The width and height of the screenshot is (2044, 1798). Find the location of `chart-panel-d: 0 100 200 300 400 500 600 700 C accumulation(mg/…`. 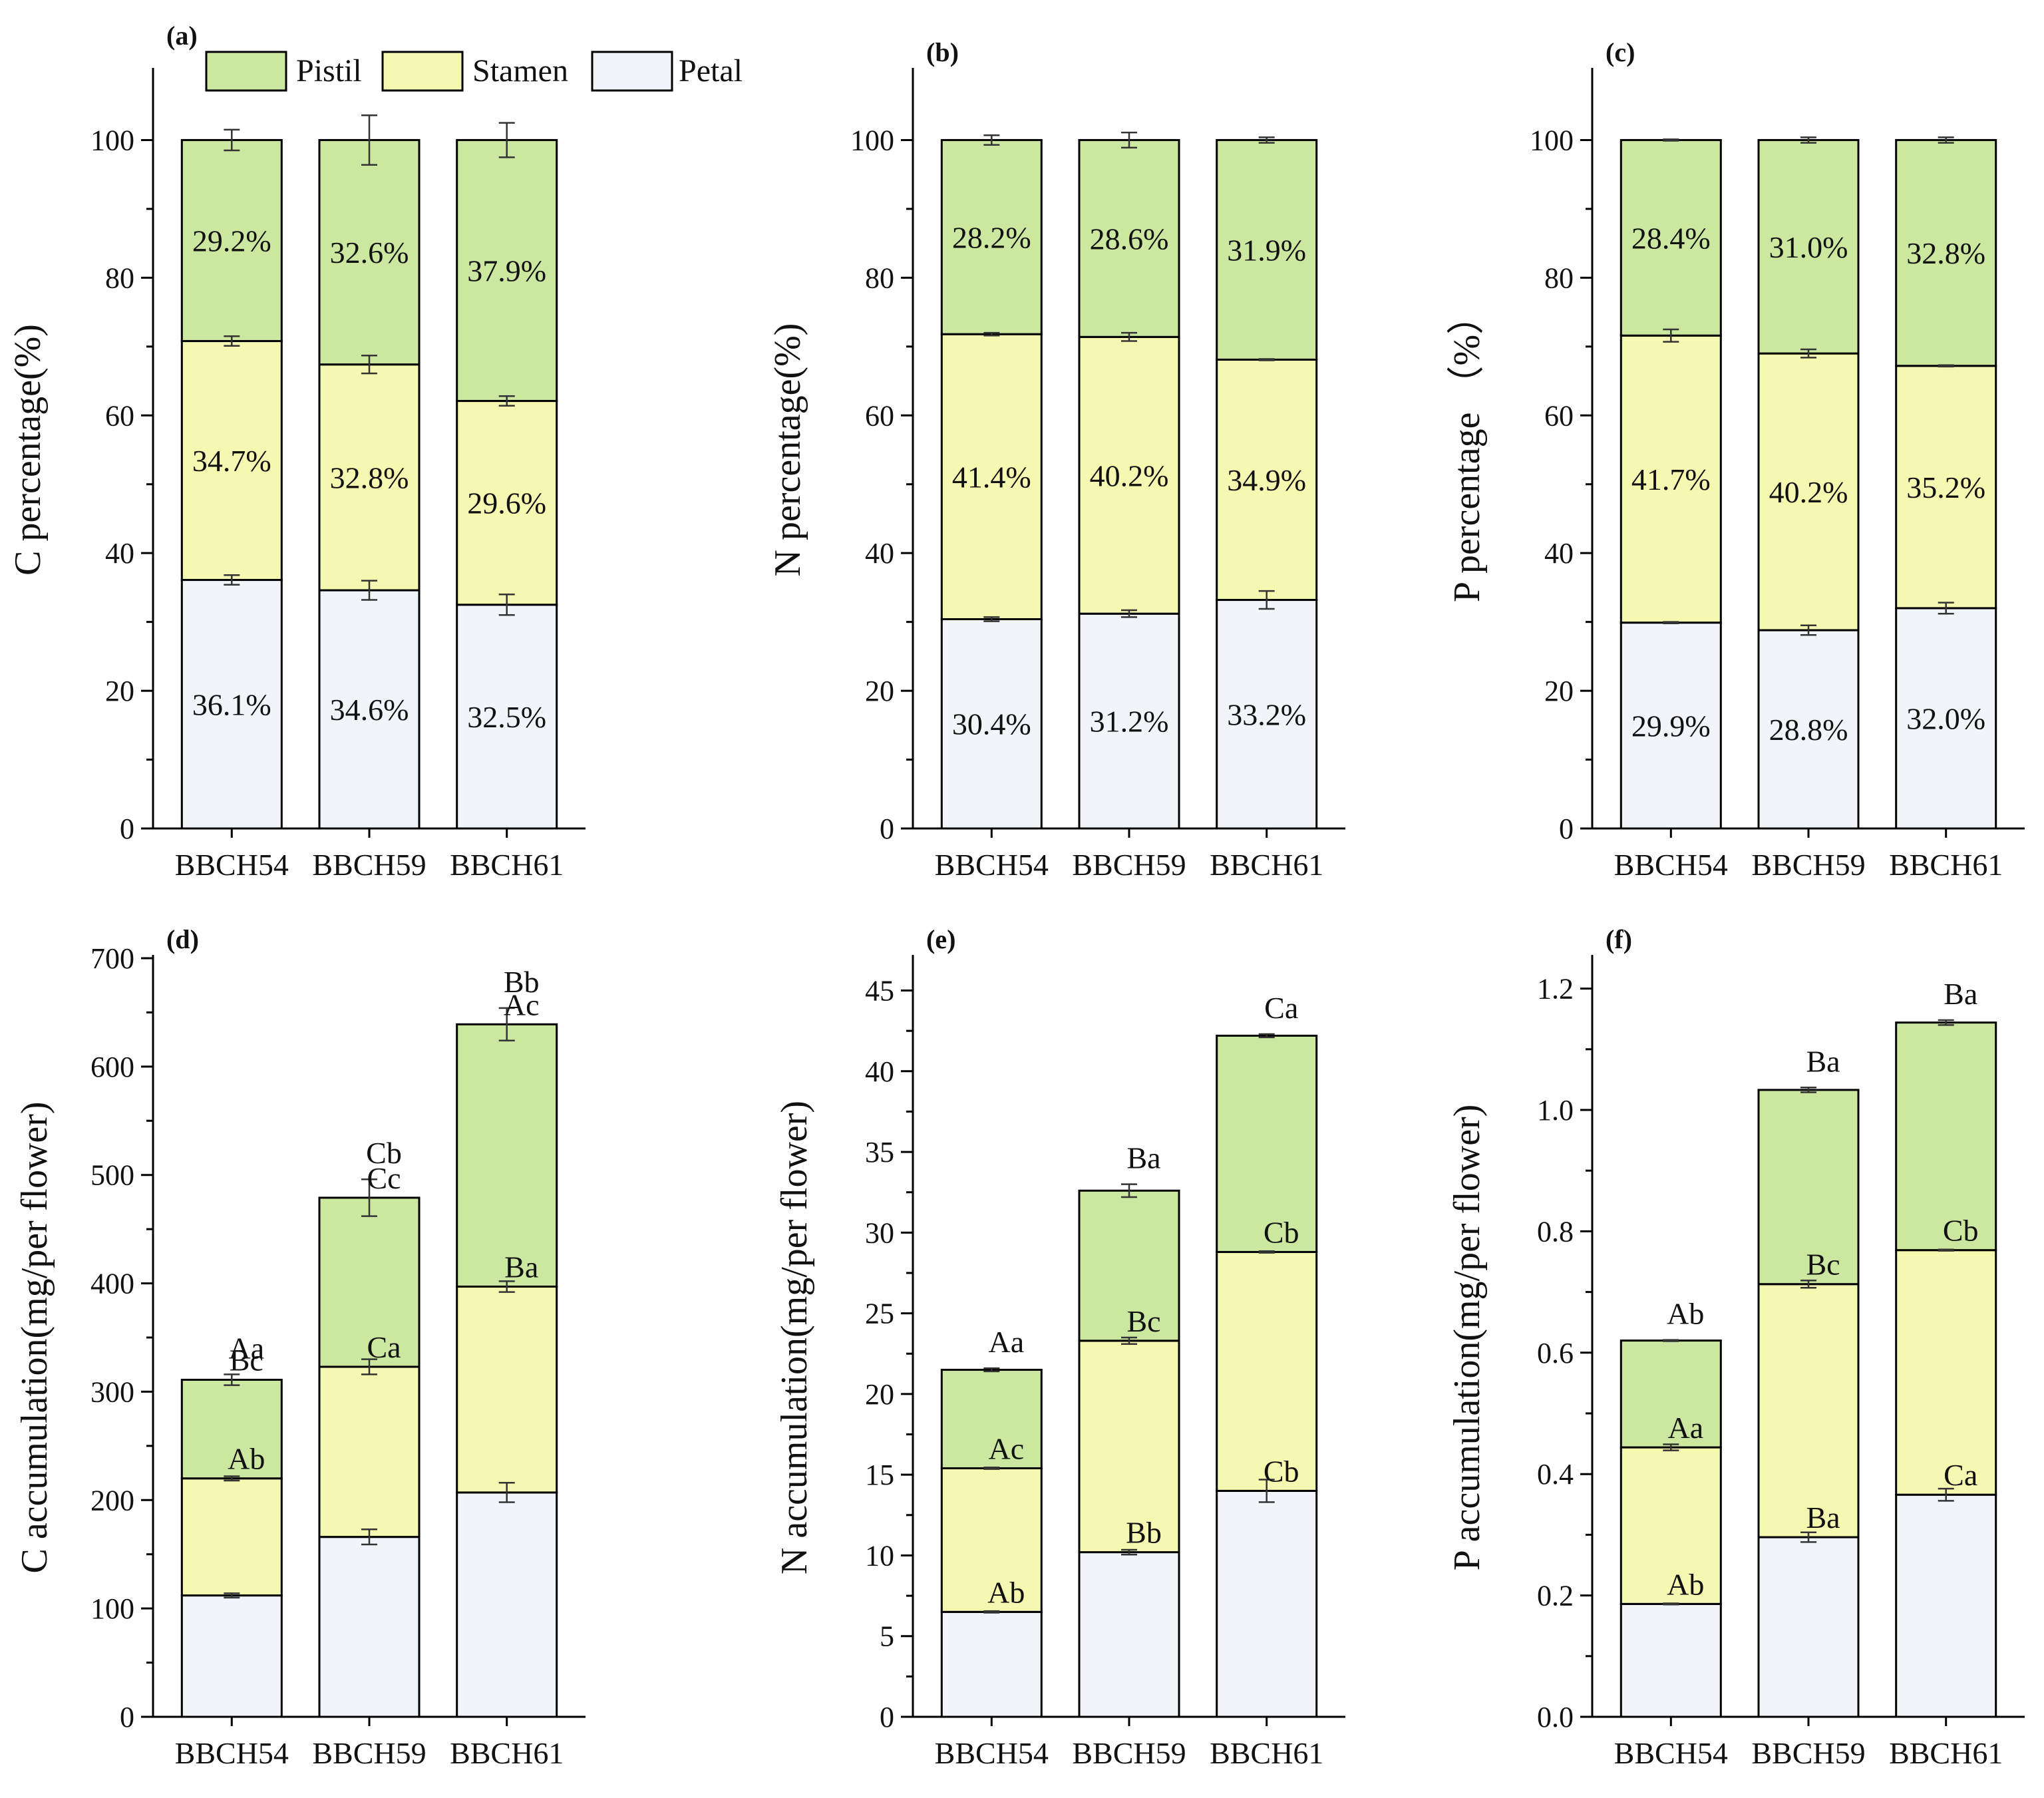

chart-panel-d: 0 100 200 300 400 500 600 700 C accumulation(mg/… is located at coordinates (300, 1347).